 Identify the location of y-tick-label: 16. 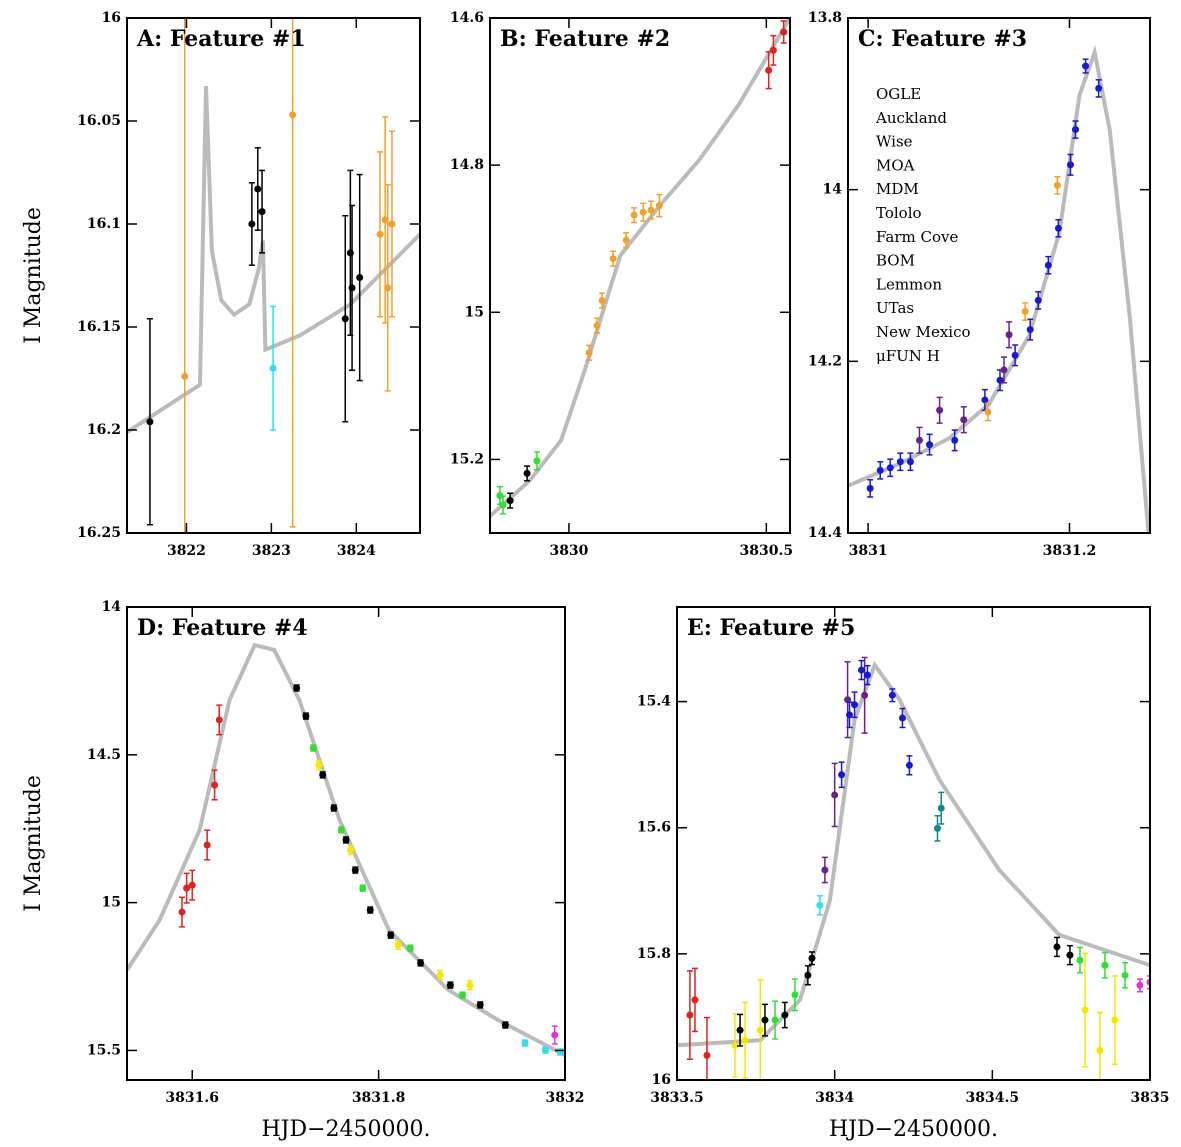
(111, 18).